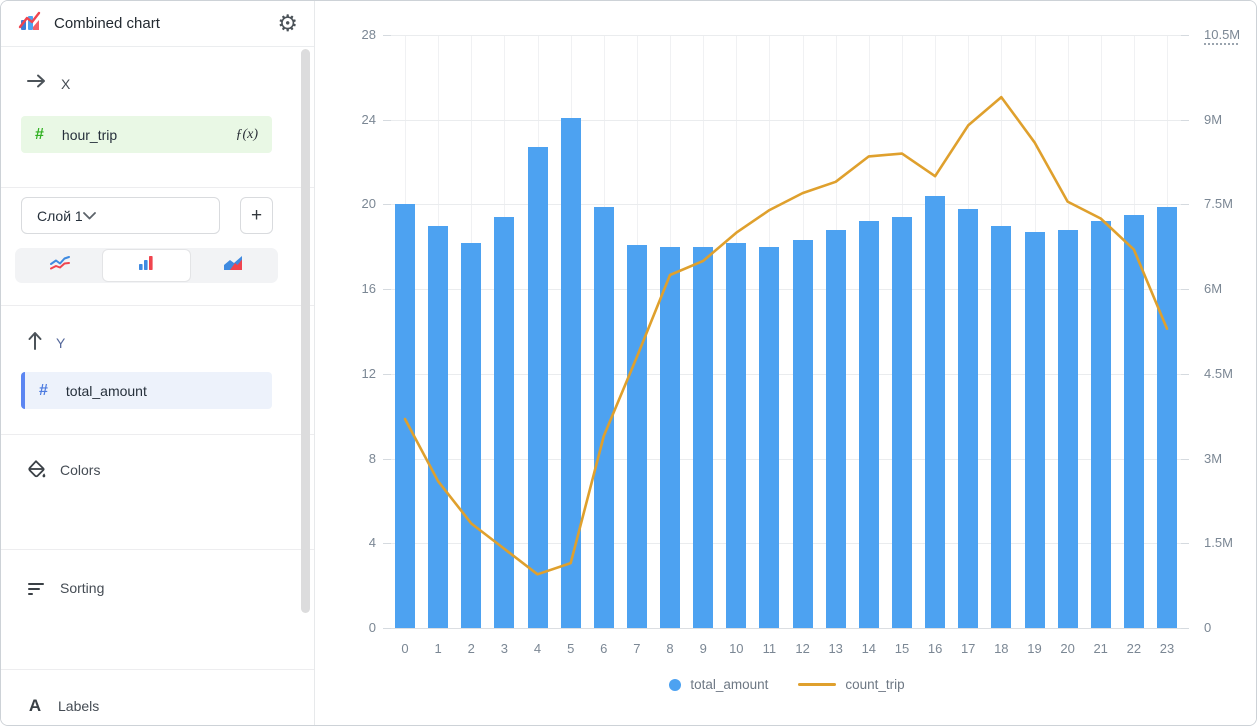  Describe the element at coordinates (372, 458) in the screenshot. I see `left-axis-label: 8` at that location.